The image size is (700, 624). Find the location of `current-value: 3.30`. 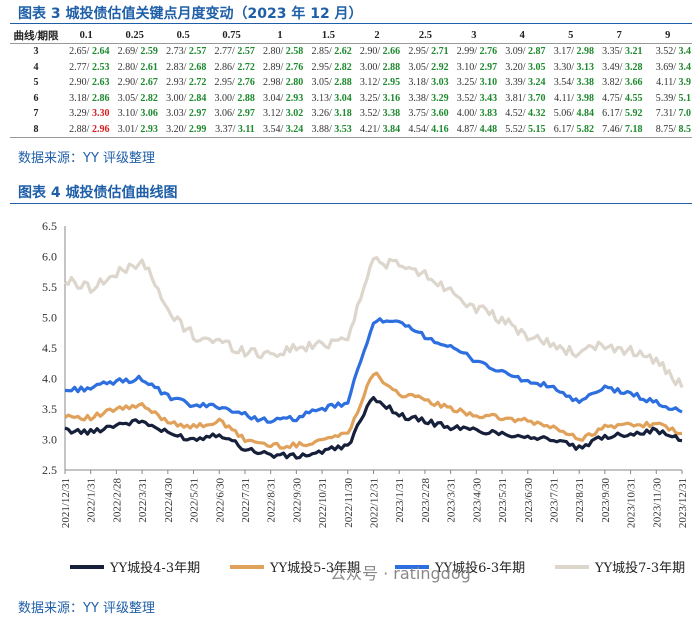

current-value: 3.30 is located at coordinates (100, 114).